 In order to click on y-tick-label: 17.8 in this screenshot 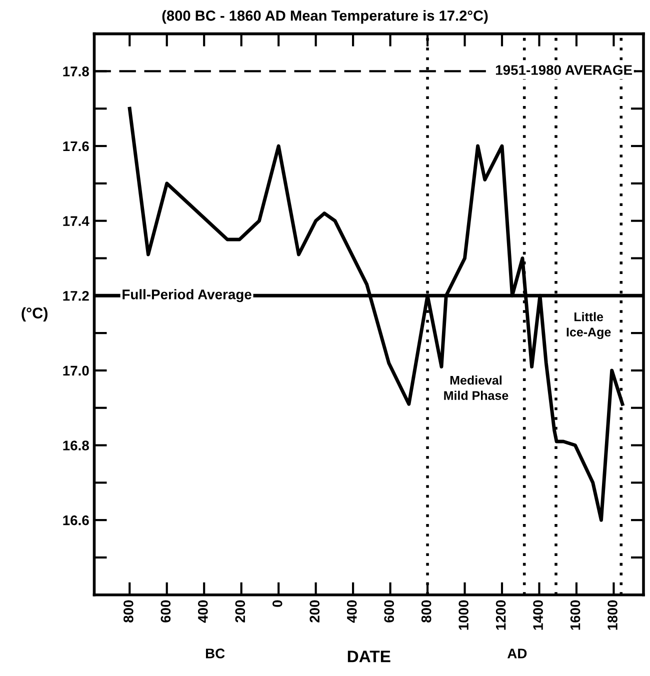, I will do `click(76, 71)`.